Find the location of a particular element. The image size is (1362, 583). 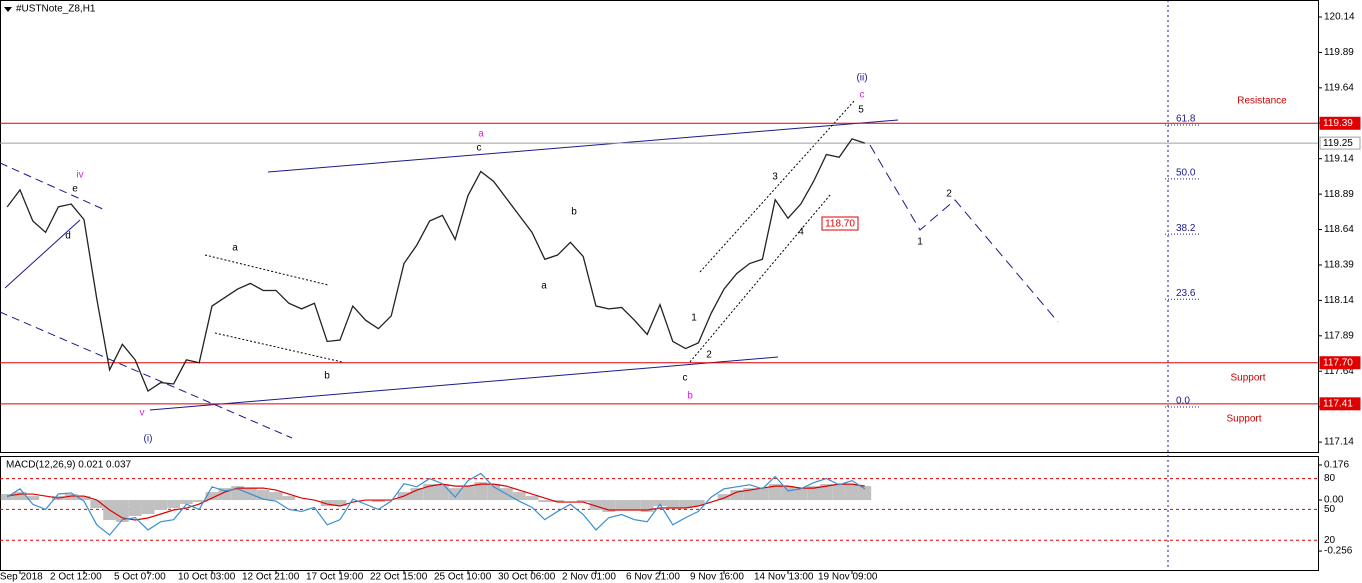

fib-label: 23.6 is located at coordinates (1186, 293).